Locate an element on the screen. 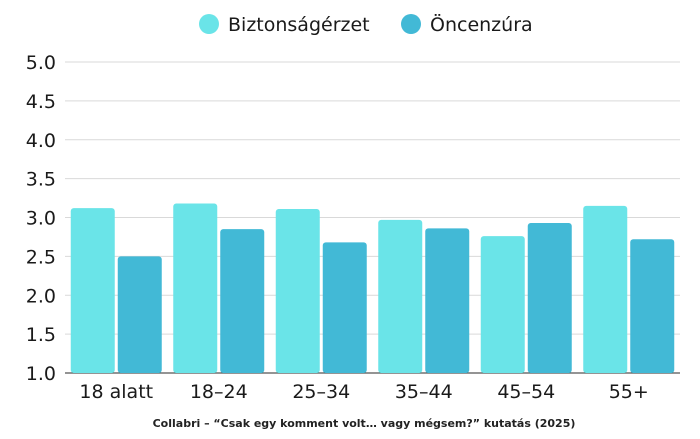 The image size is (700, 439). y-axis-ticks: 1.0 1.5 2.0 2.5 3.0 3.5 4.0 4.5 5.0 is located at coordinates (41, 218).